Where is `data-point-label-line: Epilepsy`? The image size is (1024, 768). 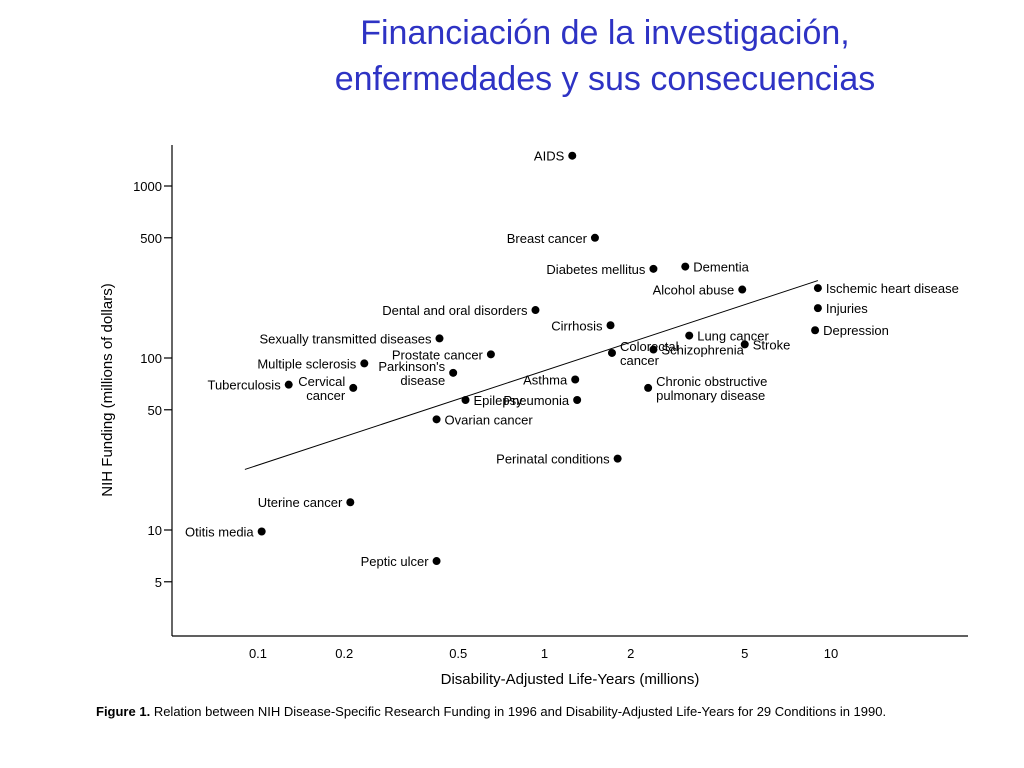
data-point-label-line: Epilepsy is located at coordinates (499, 400).